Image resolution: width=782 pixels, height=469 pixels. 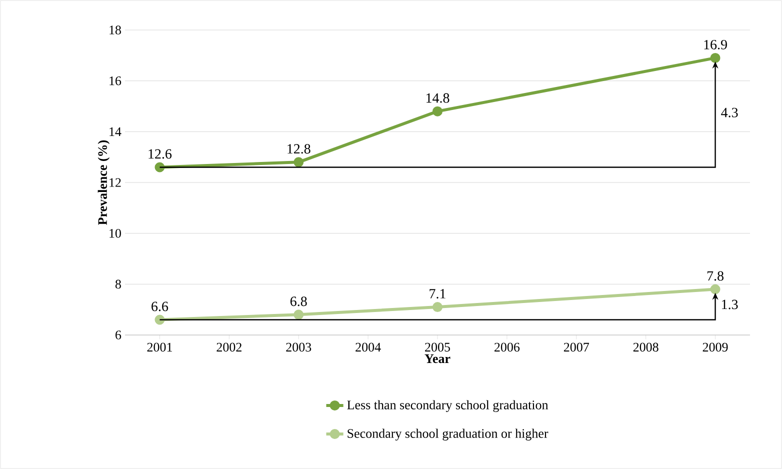 I want to click on data-label: 12.8, so click(x=299, y=149).